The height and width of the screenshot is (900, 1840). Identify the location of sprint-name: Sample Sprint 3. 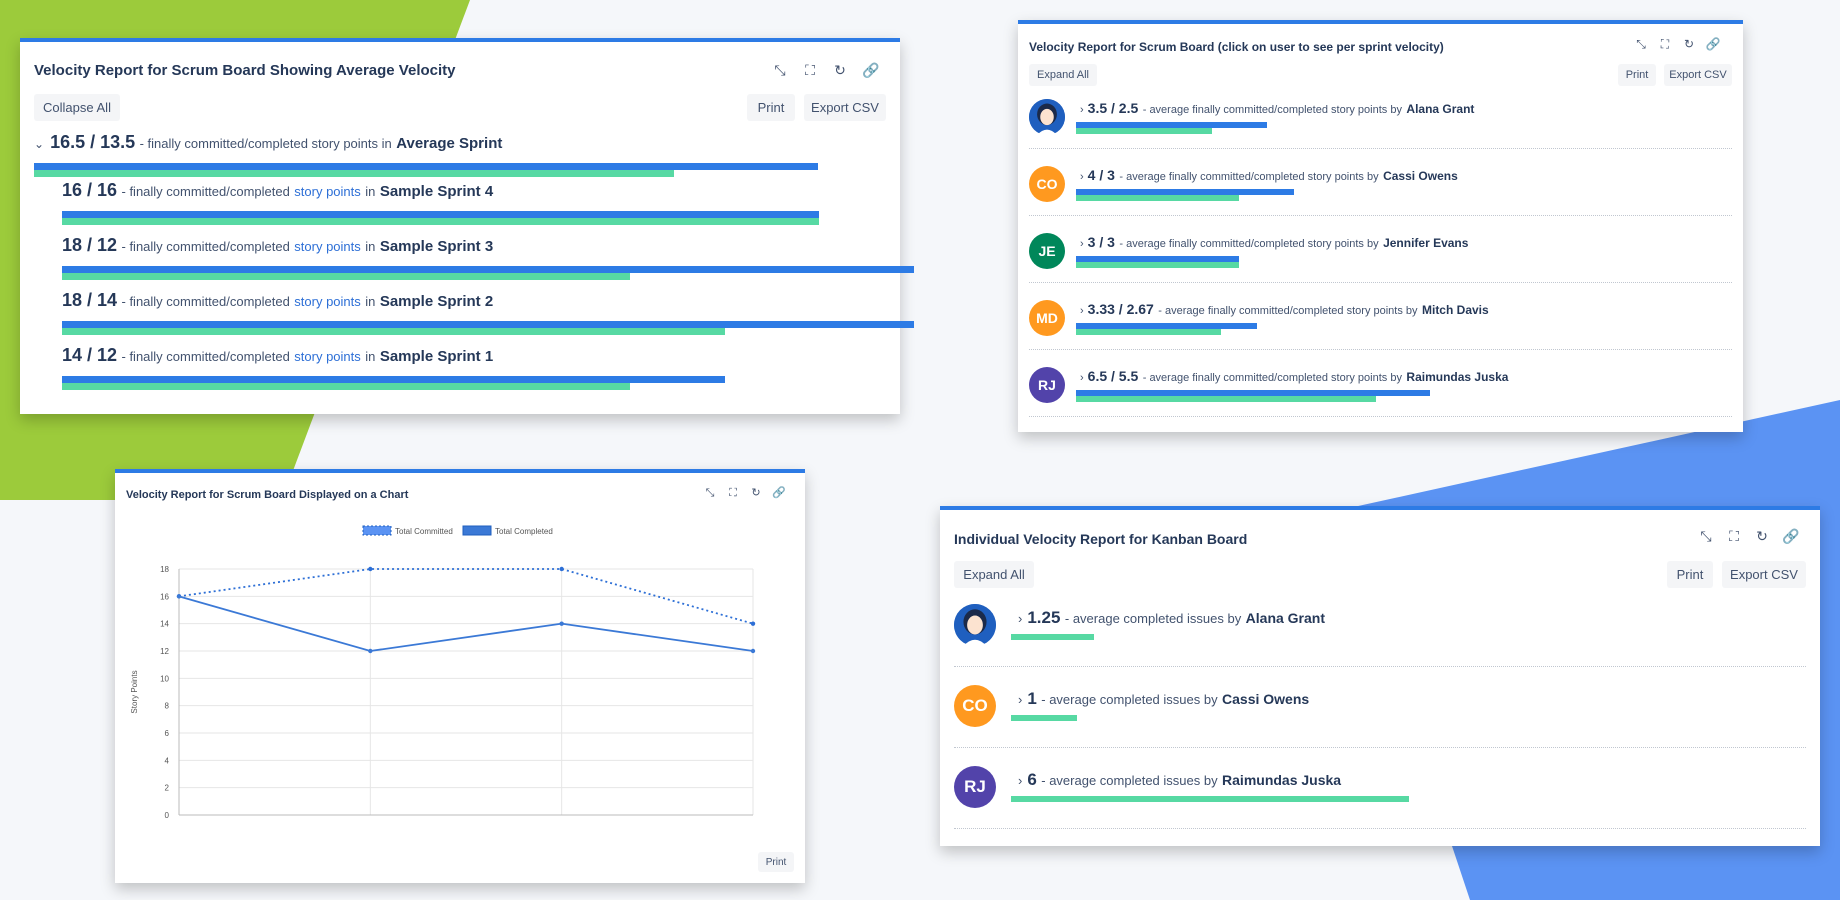
(436, 246).